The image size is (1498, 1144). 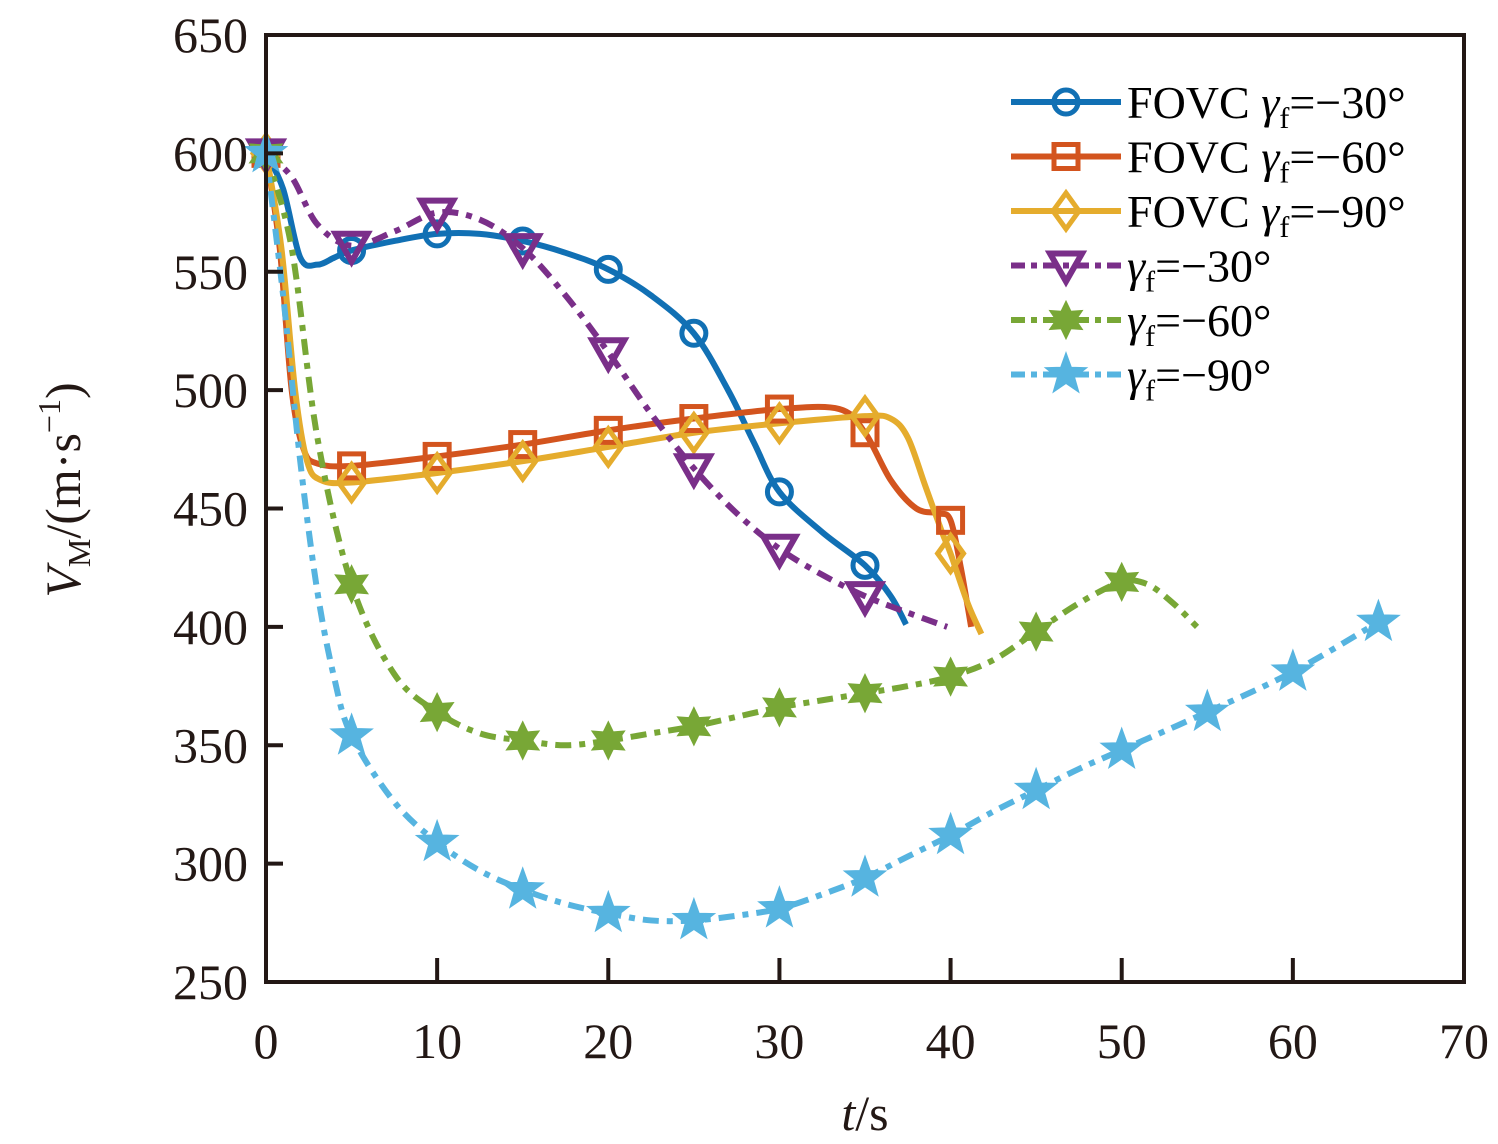 I want to click on y-tick-label: 300, so click(x=210, y=864).